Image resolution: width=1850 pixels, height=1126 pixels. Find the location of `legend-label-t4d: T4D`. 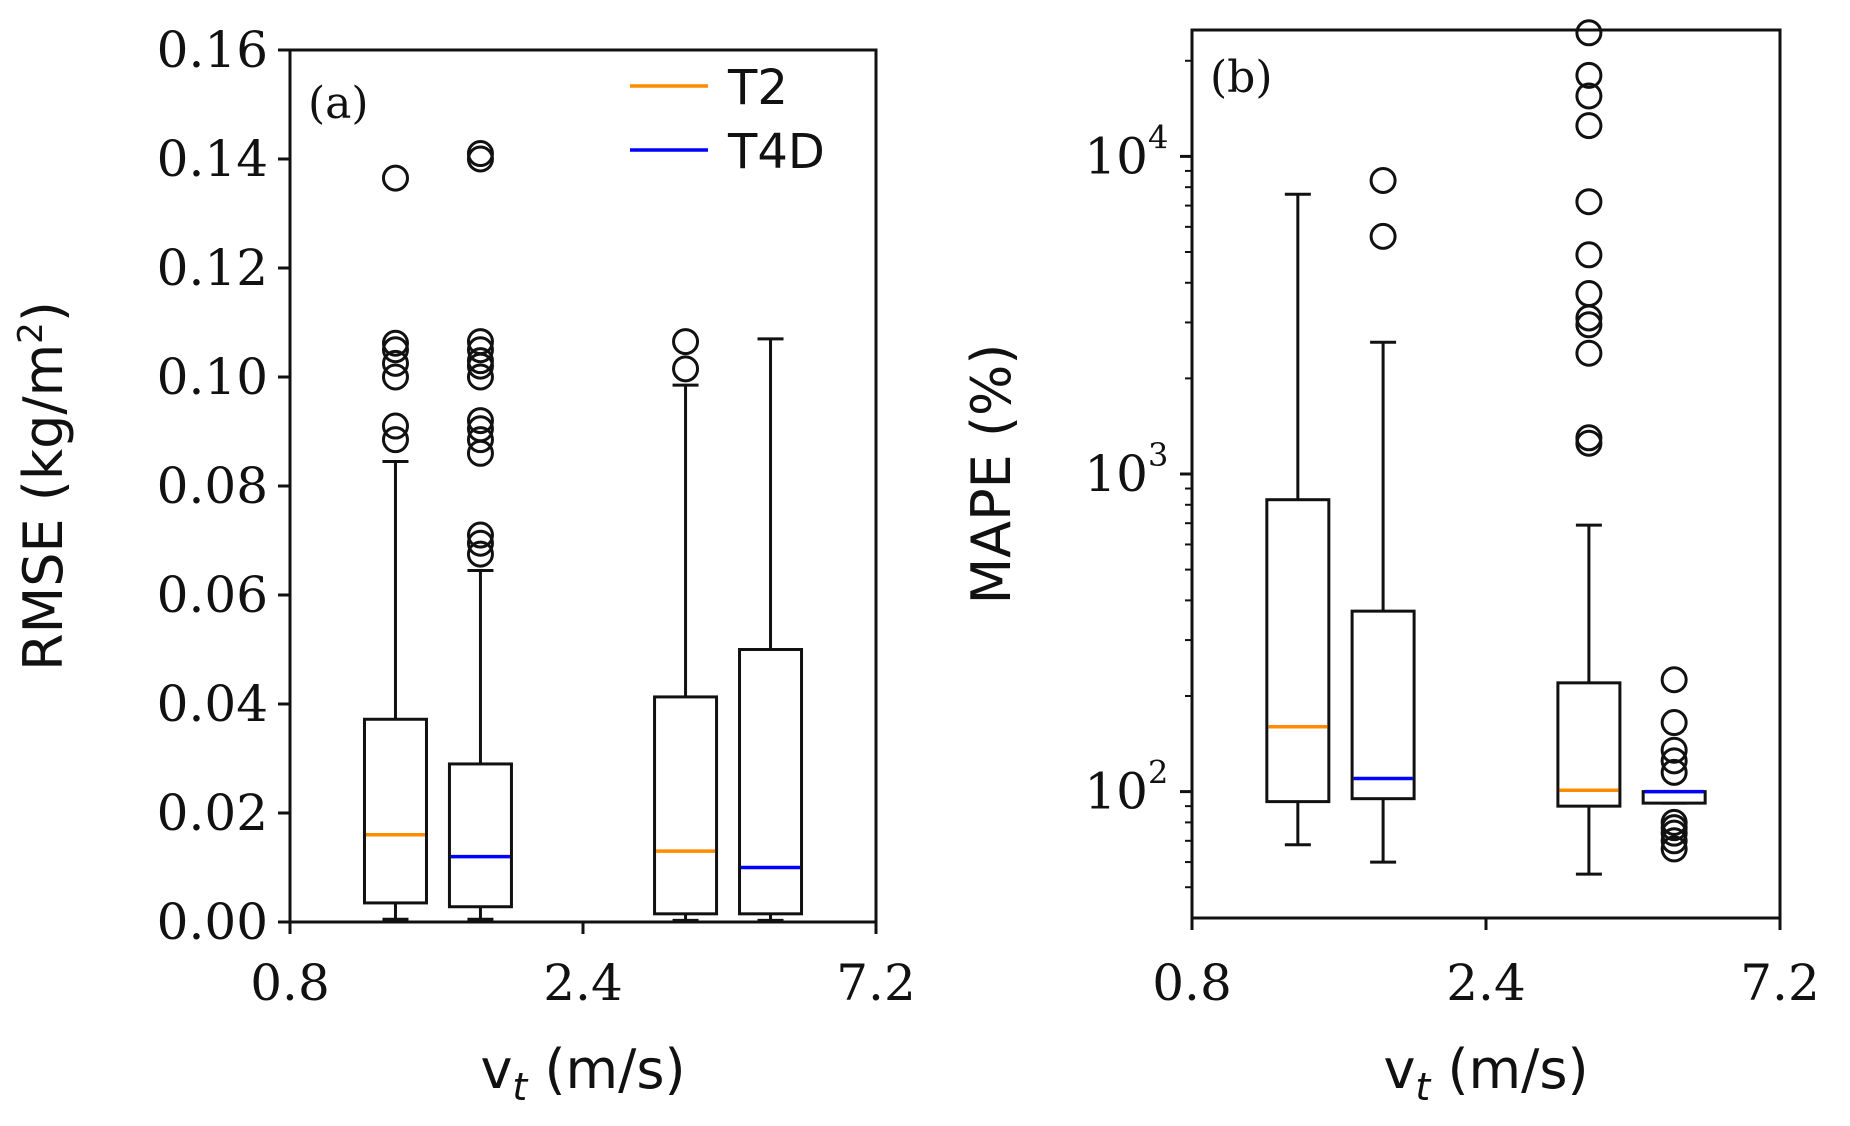

legend-label-t4d: T4D is located at coordinates (776, 152).